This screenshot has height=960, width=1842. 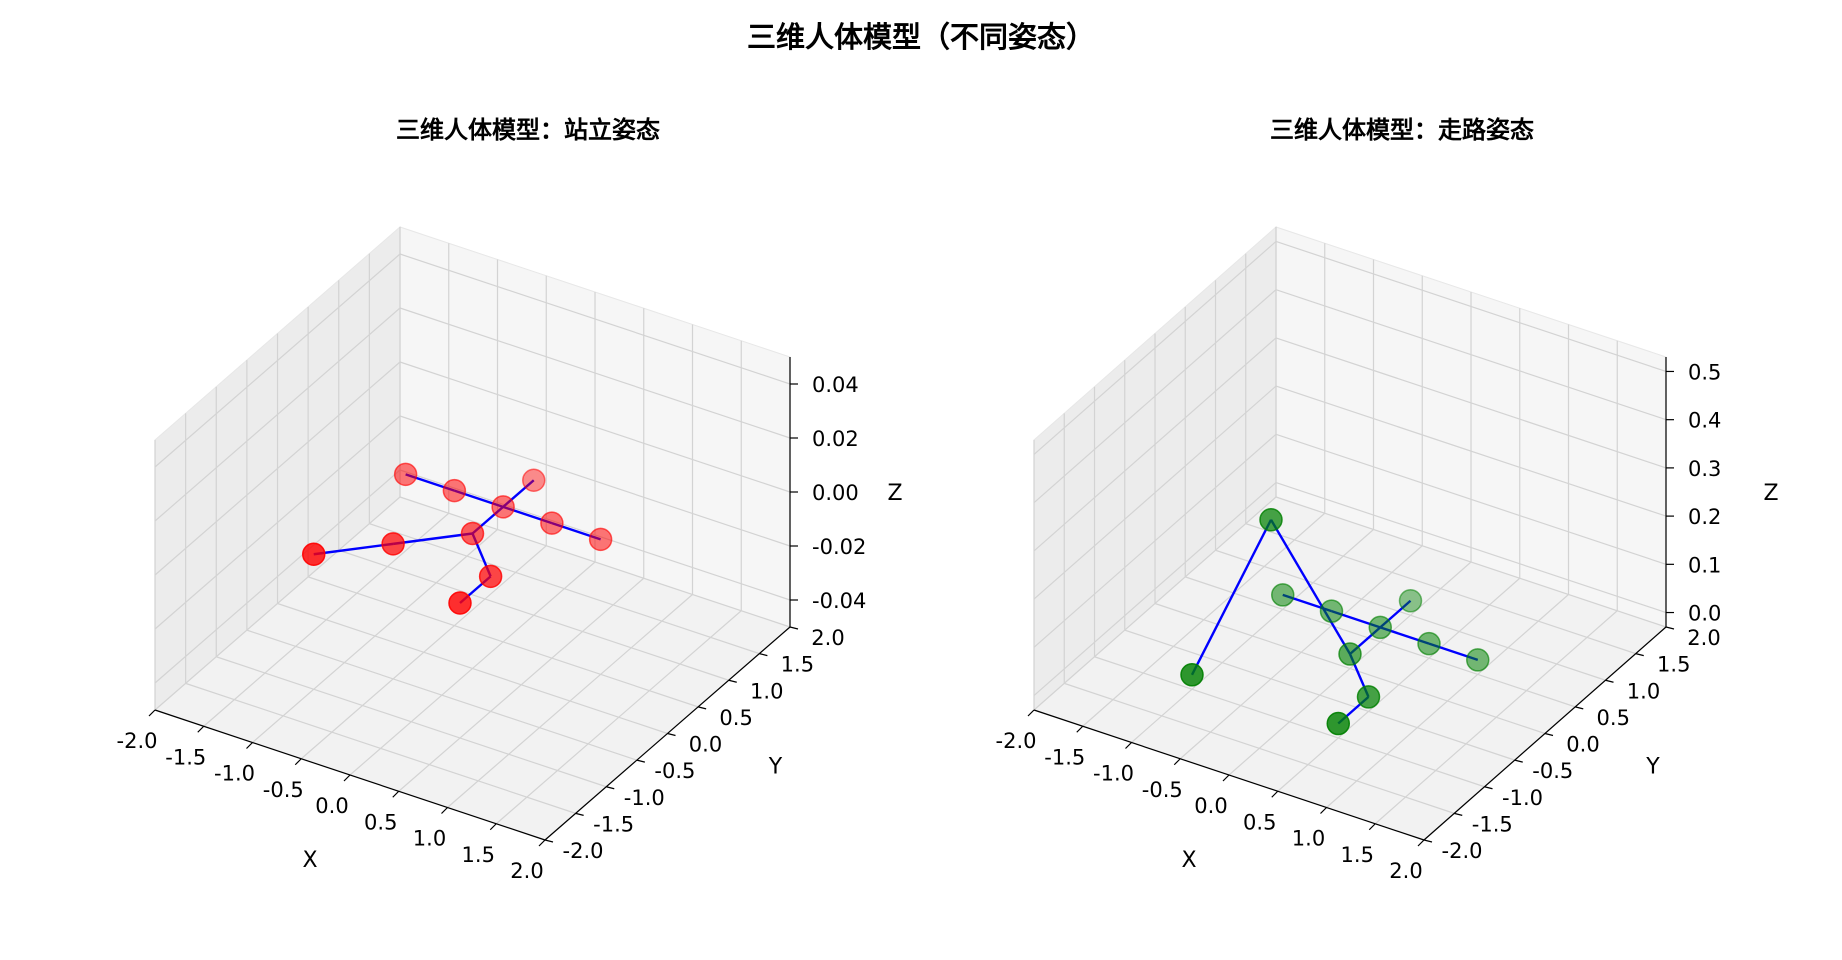 I want to click on x-tick-label: -1.5, so click(x=185, y=757).